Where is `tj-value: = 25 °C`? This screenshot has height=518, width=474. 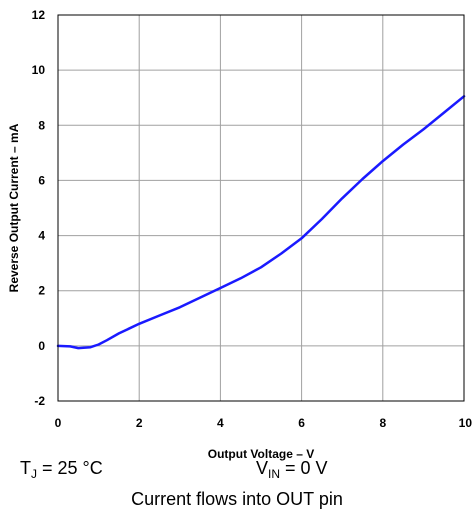 tj-value: = 25 °C is located at coordinates (70, 468).